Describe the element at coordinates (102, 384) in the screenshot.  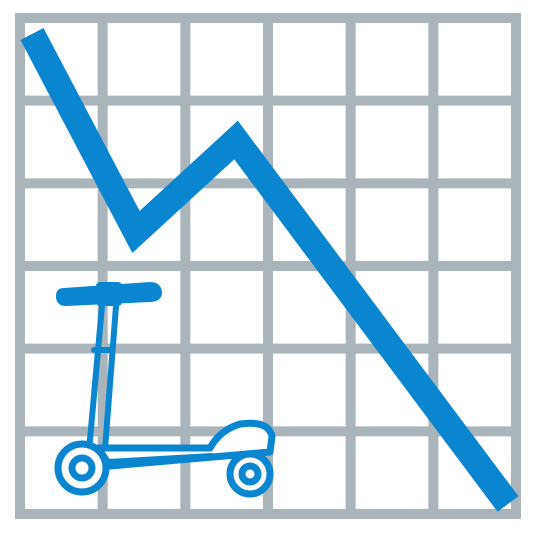
I see `scooter-stem` at that location.